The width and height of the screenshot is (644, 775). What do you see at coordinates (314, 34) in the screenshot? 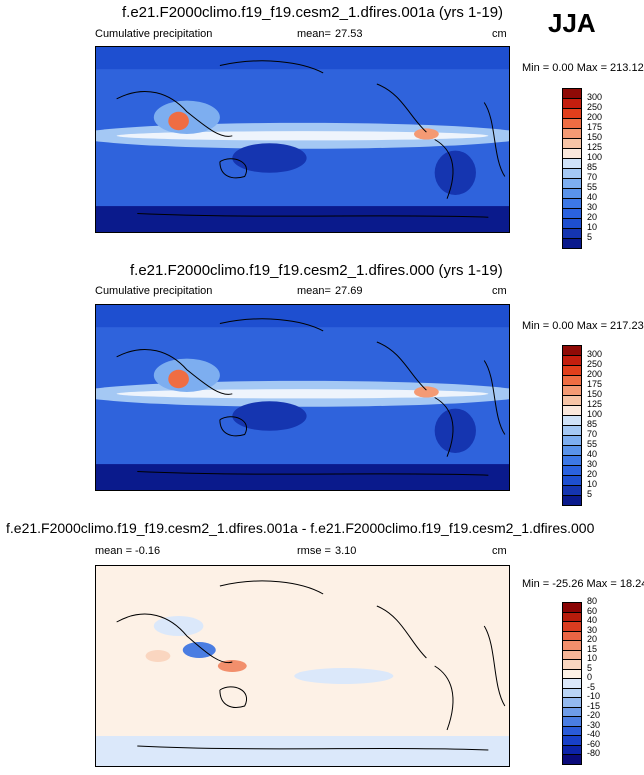
I see `panel-1-mean-label: mean=` at bounding box center [314, 34].